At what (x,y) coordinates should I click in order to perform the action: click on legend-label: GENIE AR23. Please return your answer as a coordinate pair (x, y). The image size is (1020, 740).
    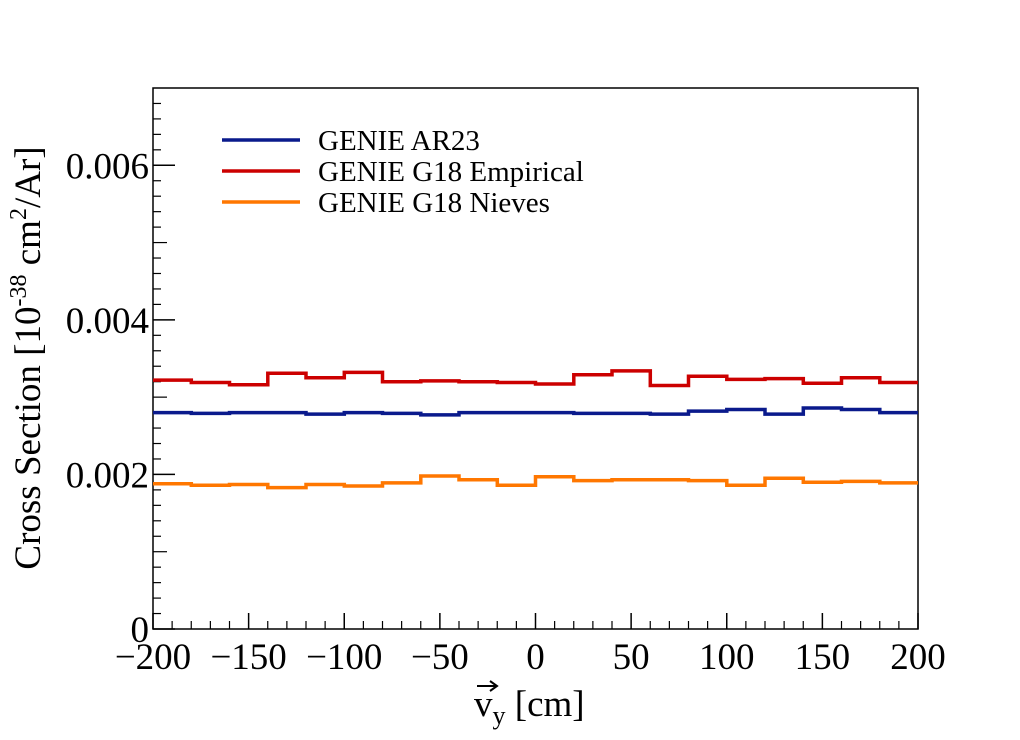
    Looking at the image, I should click on (399, 141).